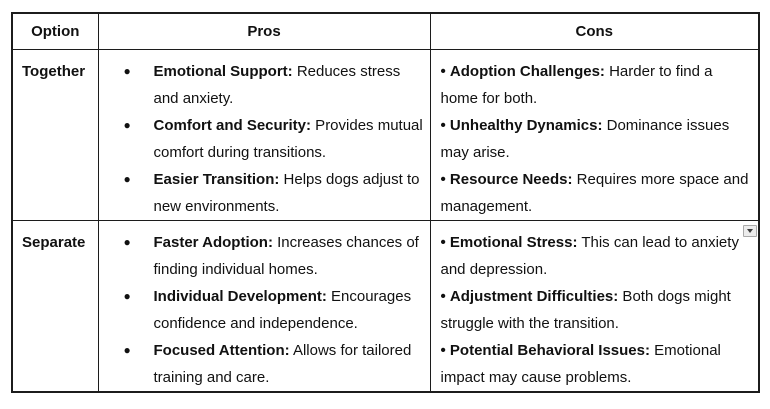 The height and width of the screenshot is (409, 770). Describe the element at coordinates (282, 364) in the screenshot. I see `item-text: Allows for tailored training and care.` at that location.